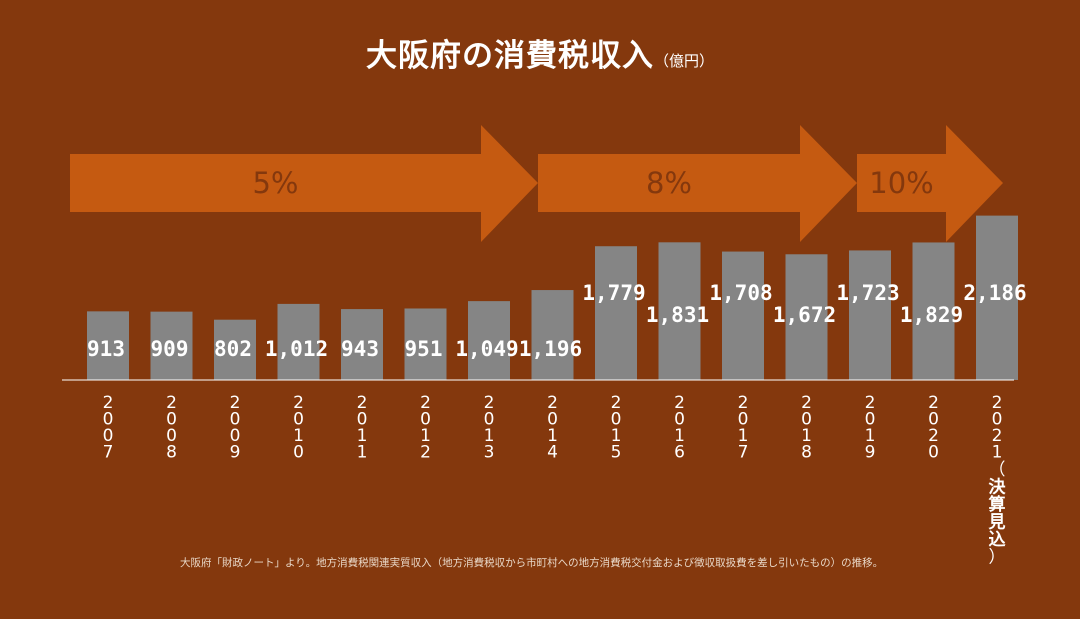 This screenshot has height=619, width=1080. What do you see at coordinates (740, 293) in the screenshot?
I see `value-label: 1,708` at bounding box center [740, 293].